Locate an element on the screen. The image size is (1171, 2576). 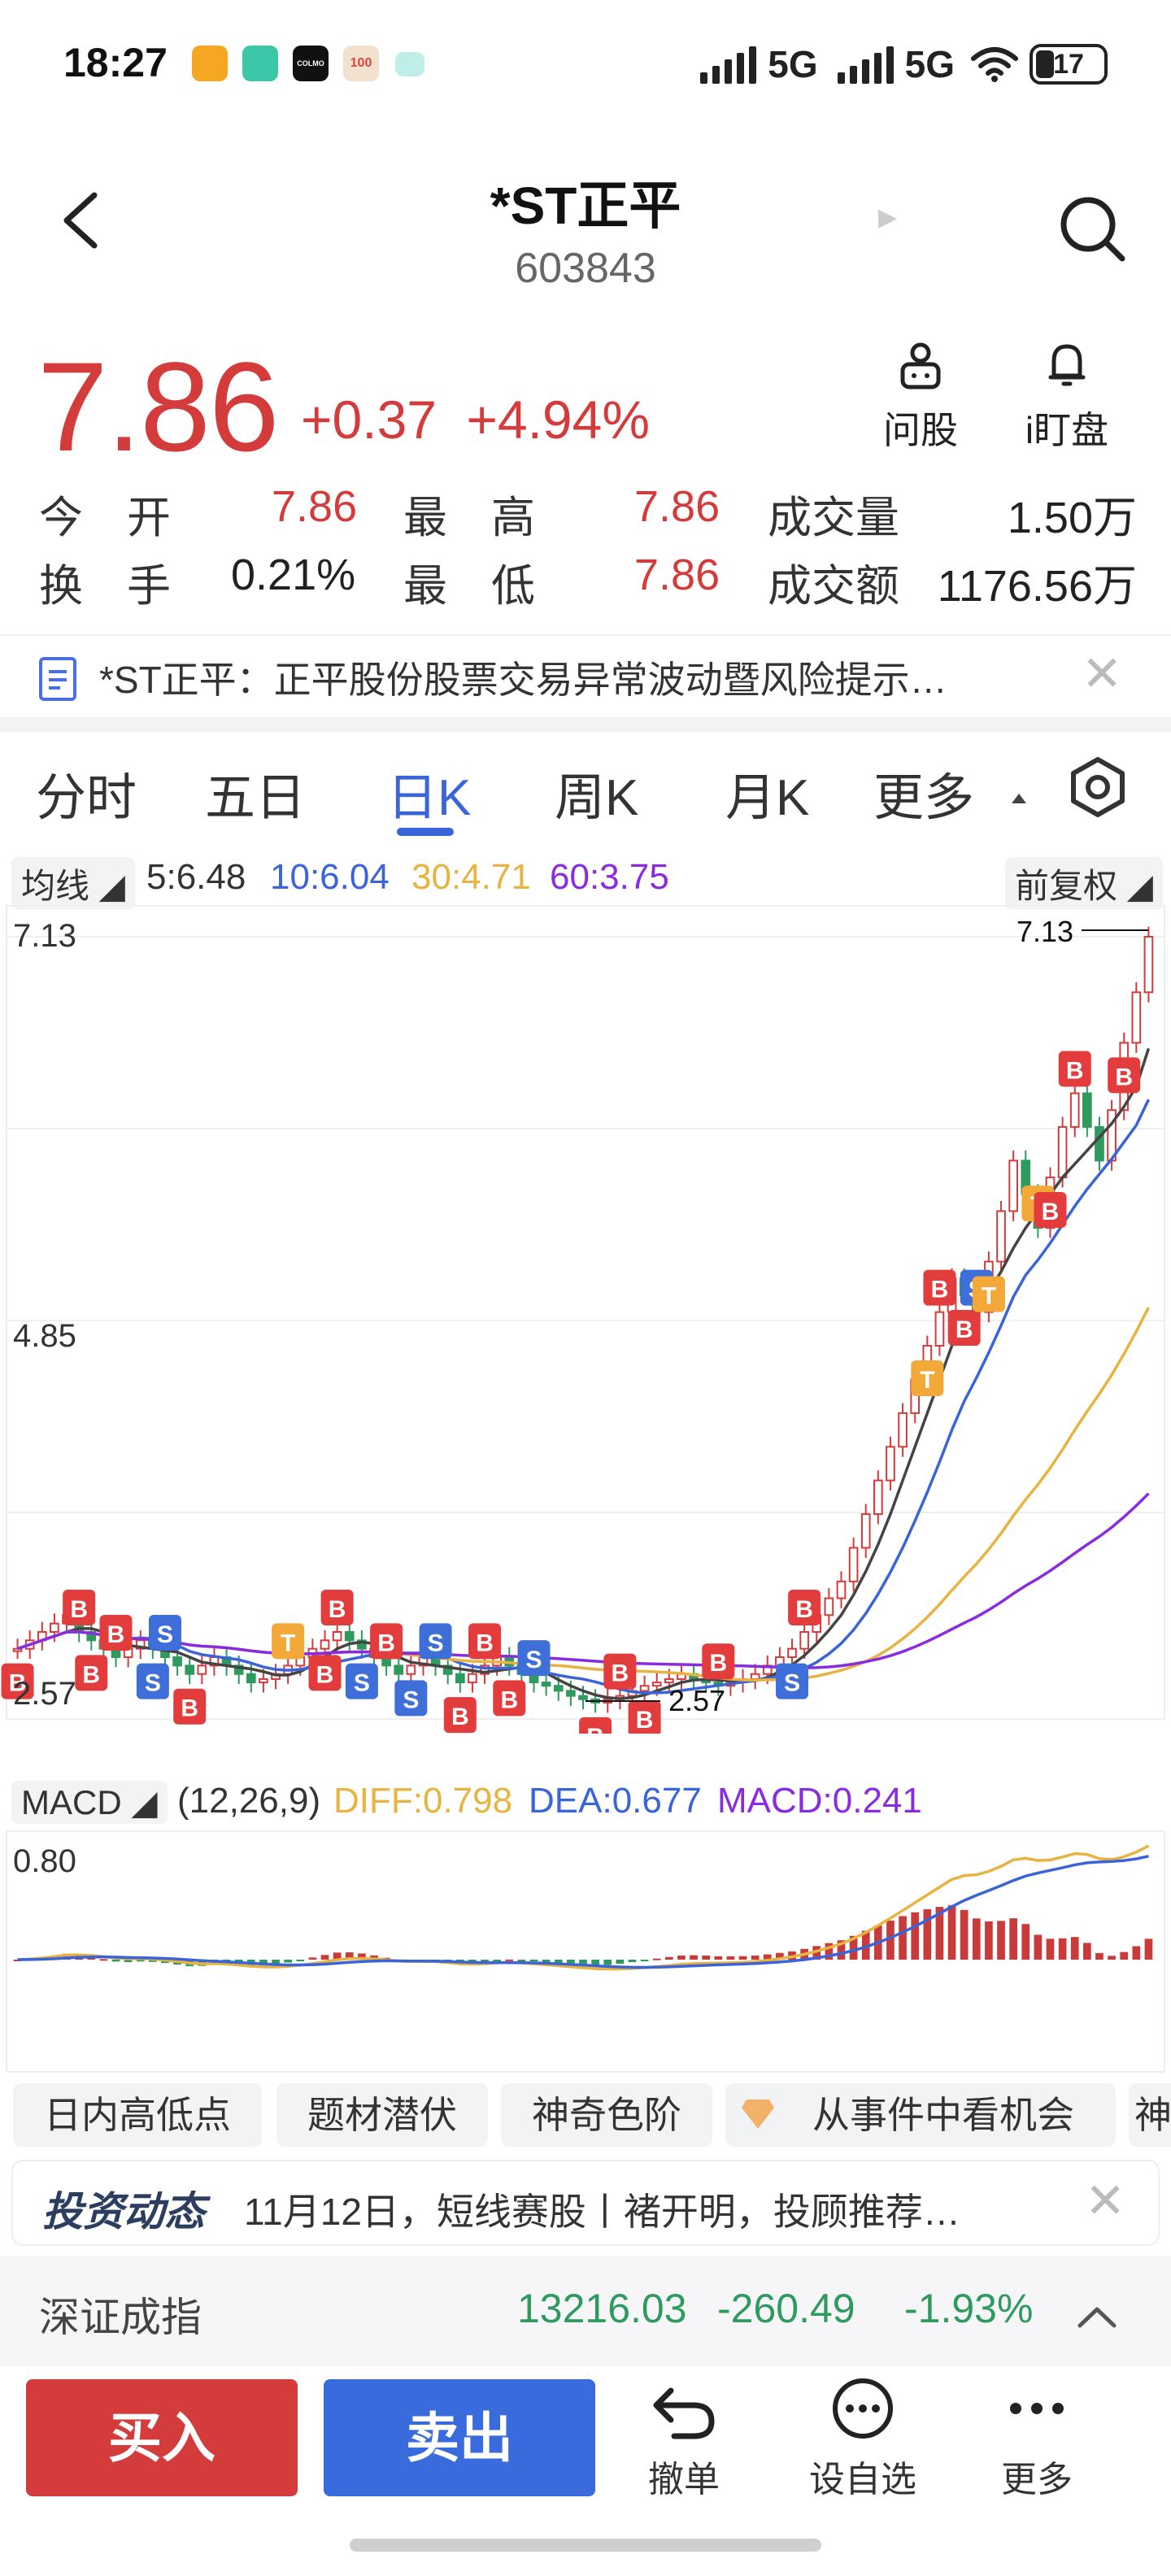
diamond-icon is located at coordinates (758, 2114).